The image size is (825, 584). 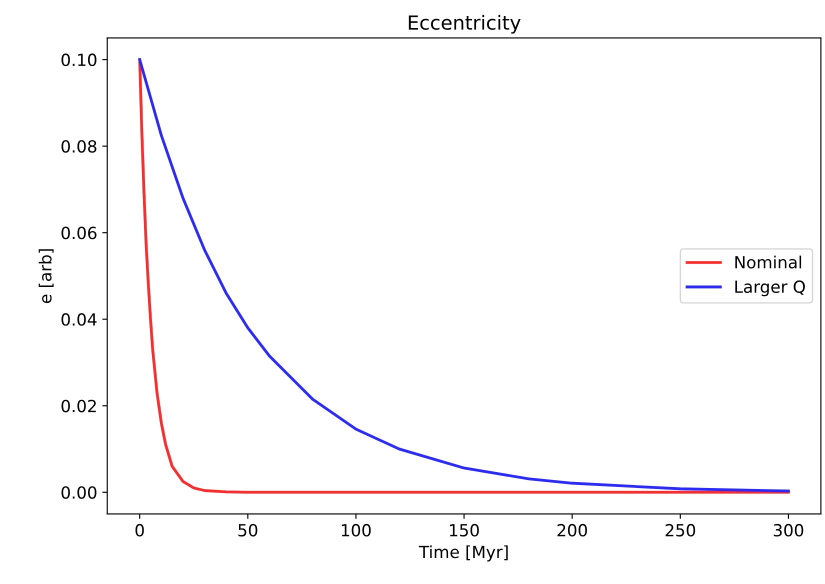 What do you see at coordinates (463, 553) in the screenshot?
I see `x-axis-title: Time [Myr]` at bounding box center [463, 553].